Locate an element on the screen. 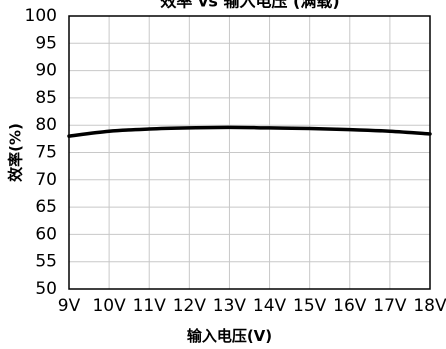 Image resolution: width=446 pixels, height=349 pixels. y-tick-label: 100 is located at coordinates (41, 16).